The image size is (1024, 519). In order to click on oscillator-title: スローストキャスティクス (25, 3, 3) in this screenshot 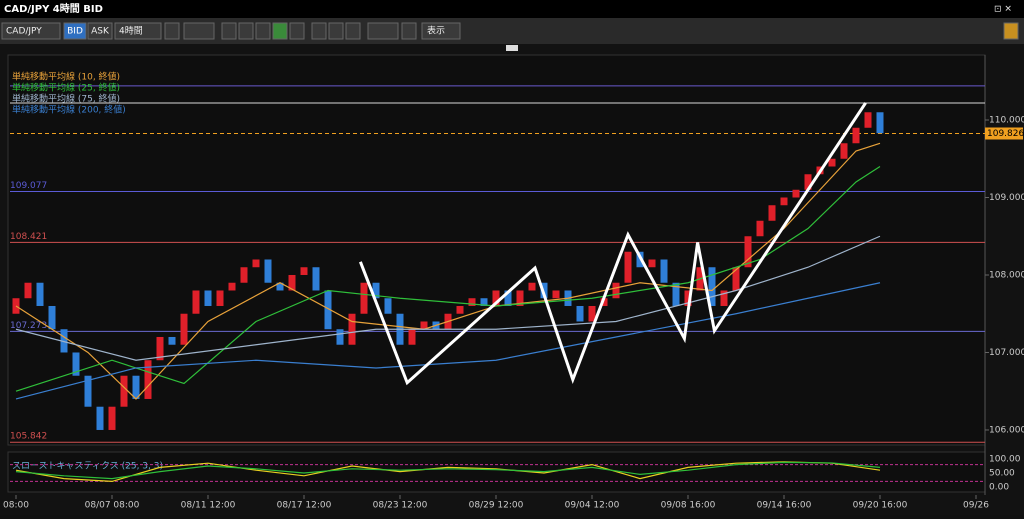, I will do `click(87, 466)`.